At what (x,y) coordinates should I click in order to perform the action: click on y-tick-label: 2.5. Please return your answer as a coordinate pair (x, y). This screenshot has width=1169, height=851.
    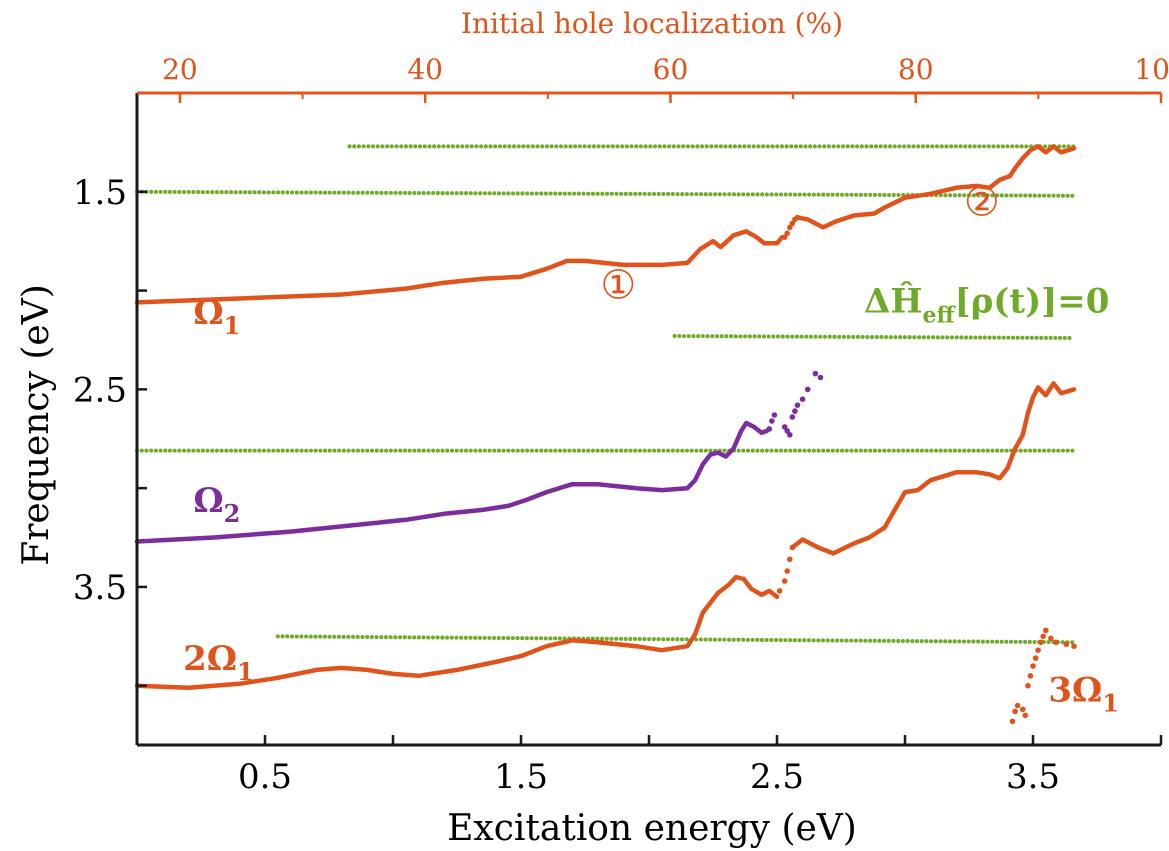
    Looking at the image, I should click on (100, 390).